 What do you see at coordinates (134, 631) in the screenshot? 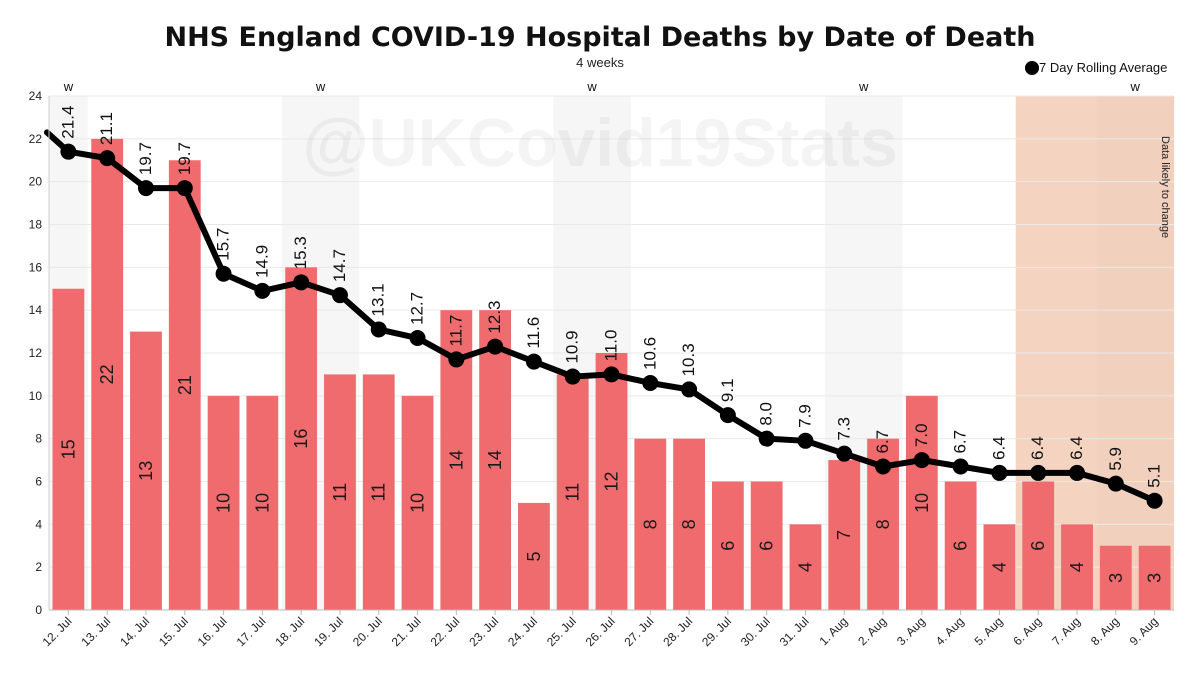
I see `x-tick-label: 14. Jul` at bounding box center [134, 631].